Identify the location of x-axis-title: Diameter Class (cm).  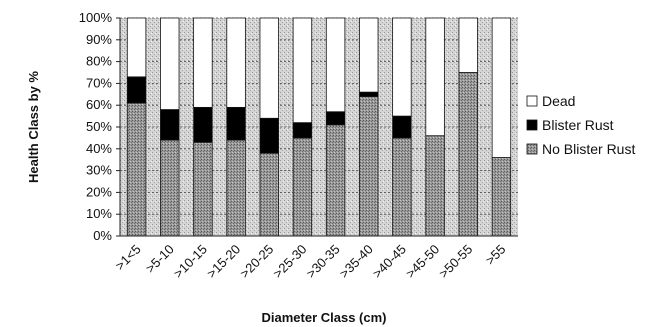
(324, 317).